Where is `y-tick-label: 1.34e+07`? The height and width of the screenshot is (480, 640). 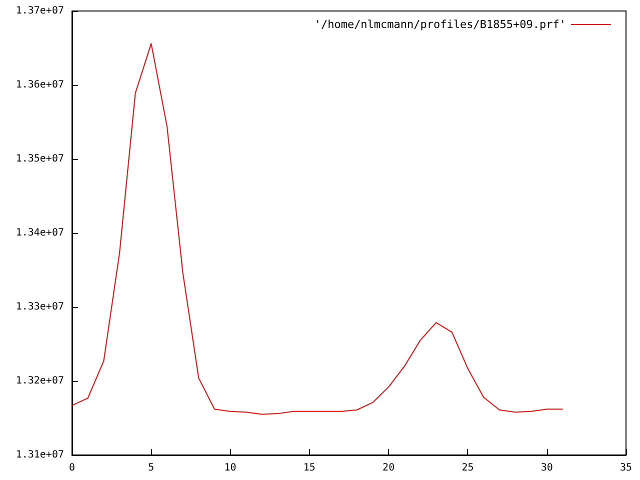 y-tick-label: 1.34e+07 is located at coordinates (40, 233).